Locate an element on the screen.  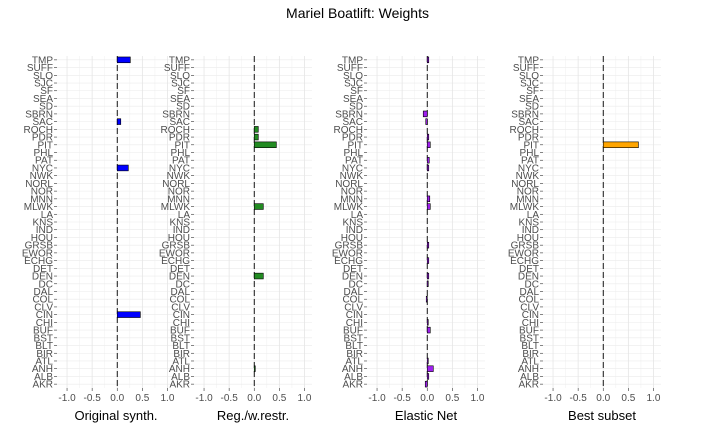
category-label: ALB is located at coordinates (353, 377).